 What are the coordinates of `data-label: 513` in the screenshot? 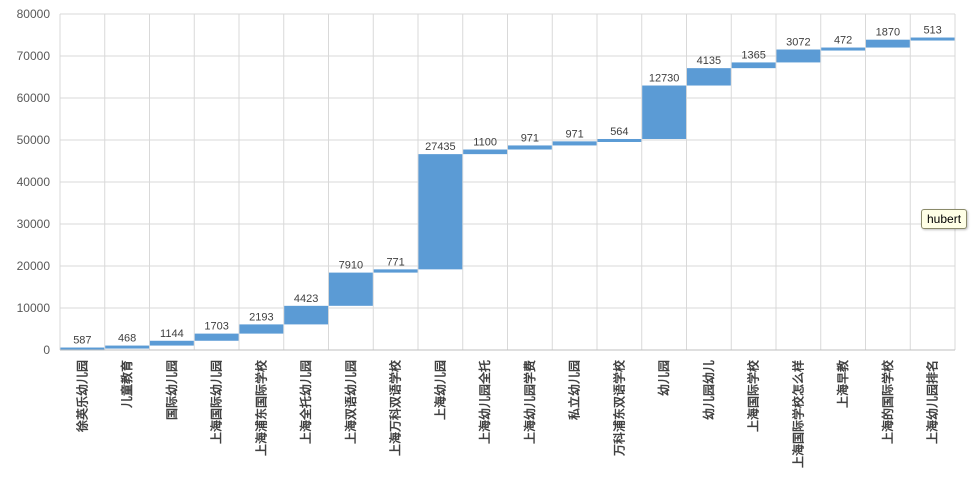 It's located at (932, 31).